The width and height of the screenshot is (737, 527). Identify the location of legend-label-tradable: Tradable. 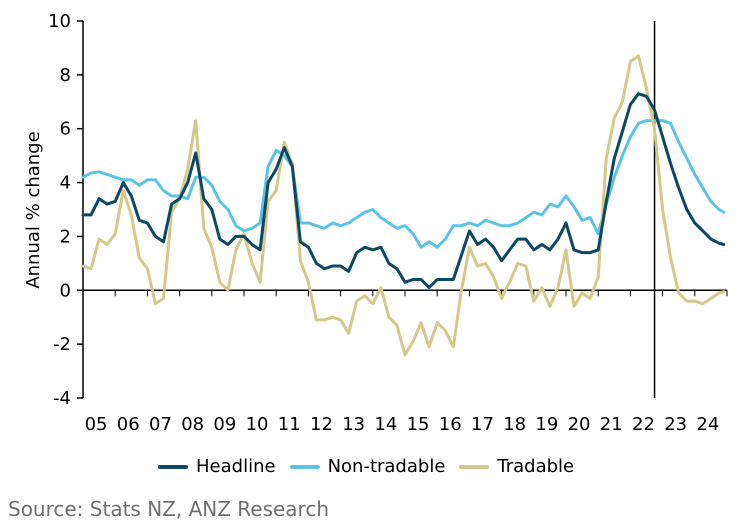
(536, 466).